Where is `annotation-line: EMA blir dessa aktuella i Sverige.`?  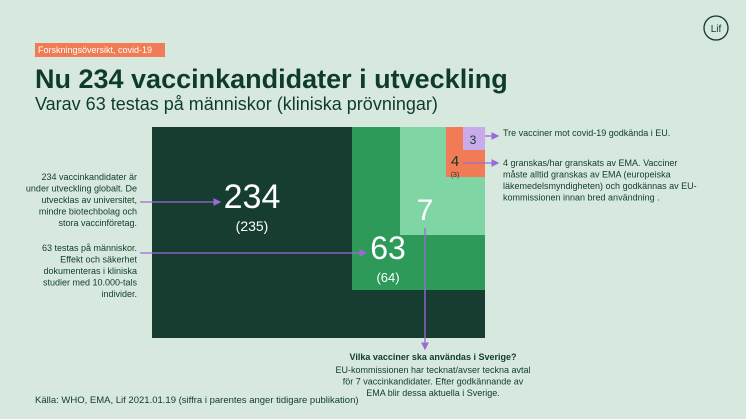 annotation-line: EMA blir dessa aktuella i Sverige. is located at coordinates (433, 393).